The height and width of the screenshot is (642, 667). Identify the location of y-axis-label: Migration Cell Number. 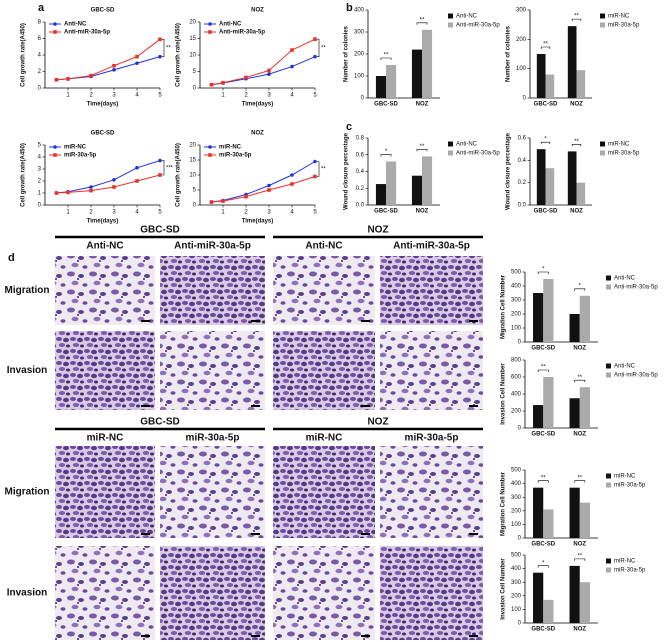
(504, 306).